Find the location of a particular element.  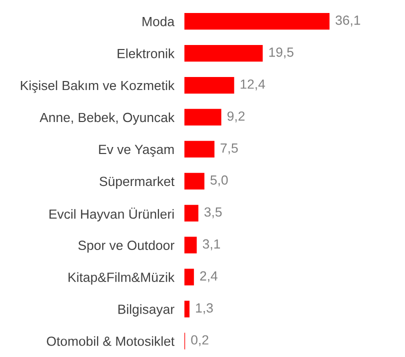

y-tick-label: Elektronik is located at coordinates (146, 53).